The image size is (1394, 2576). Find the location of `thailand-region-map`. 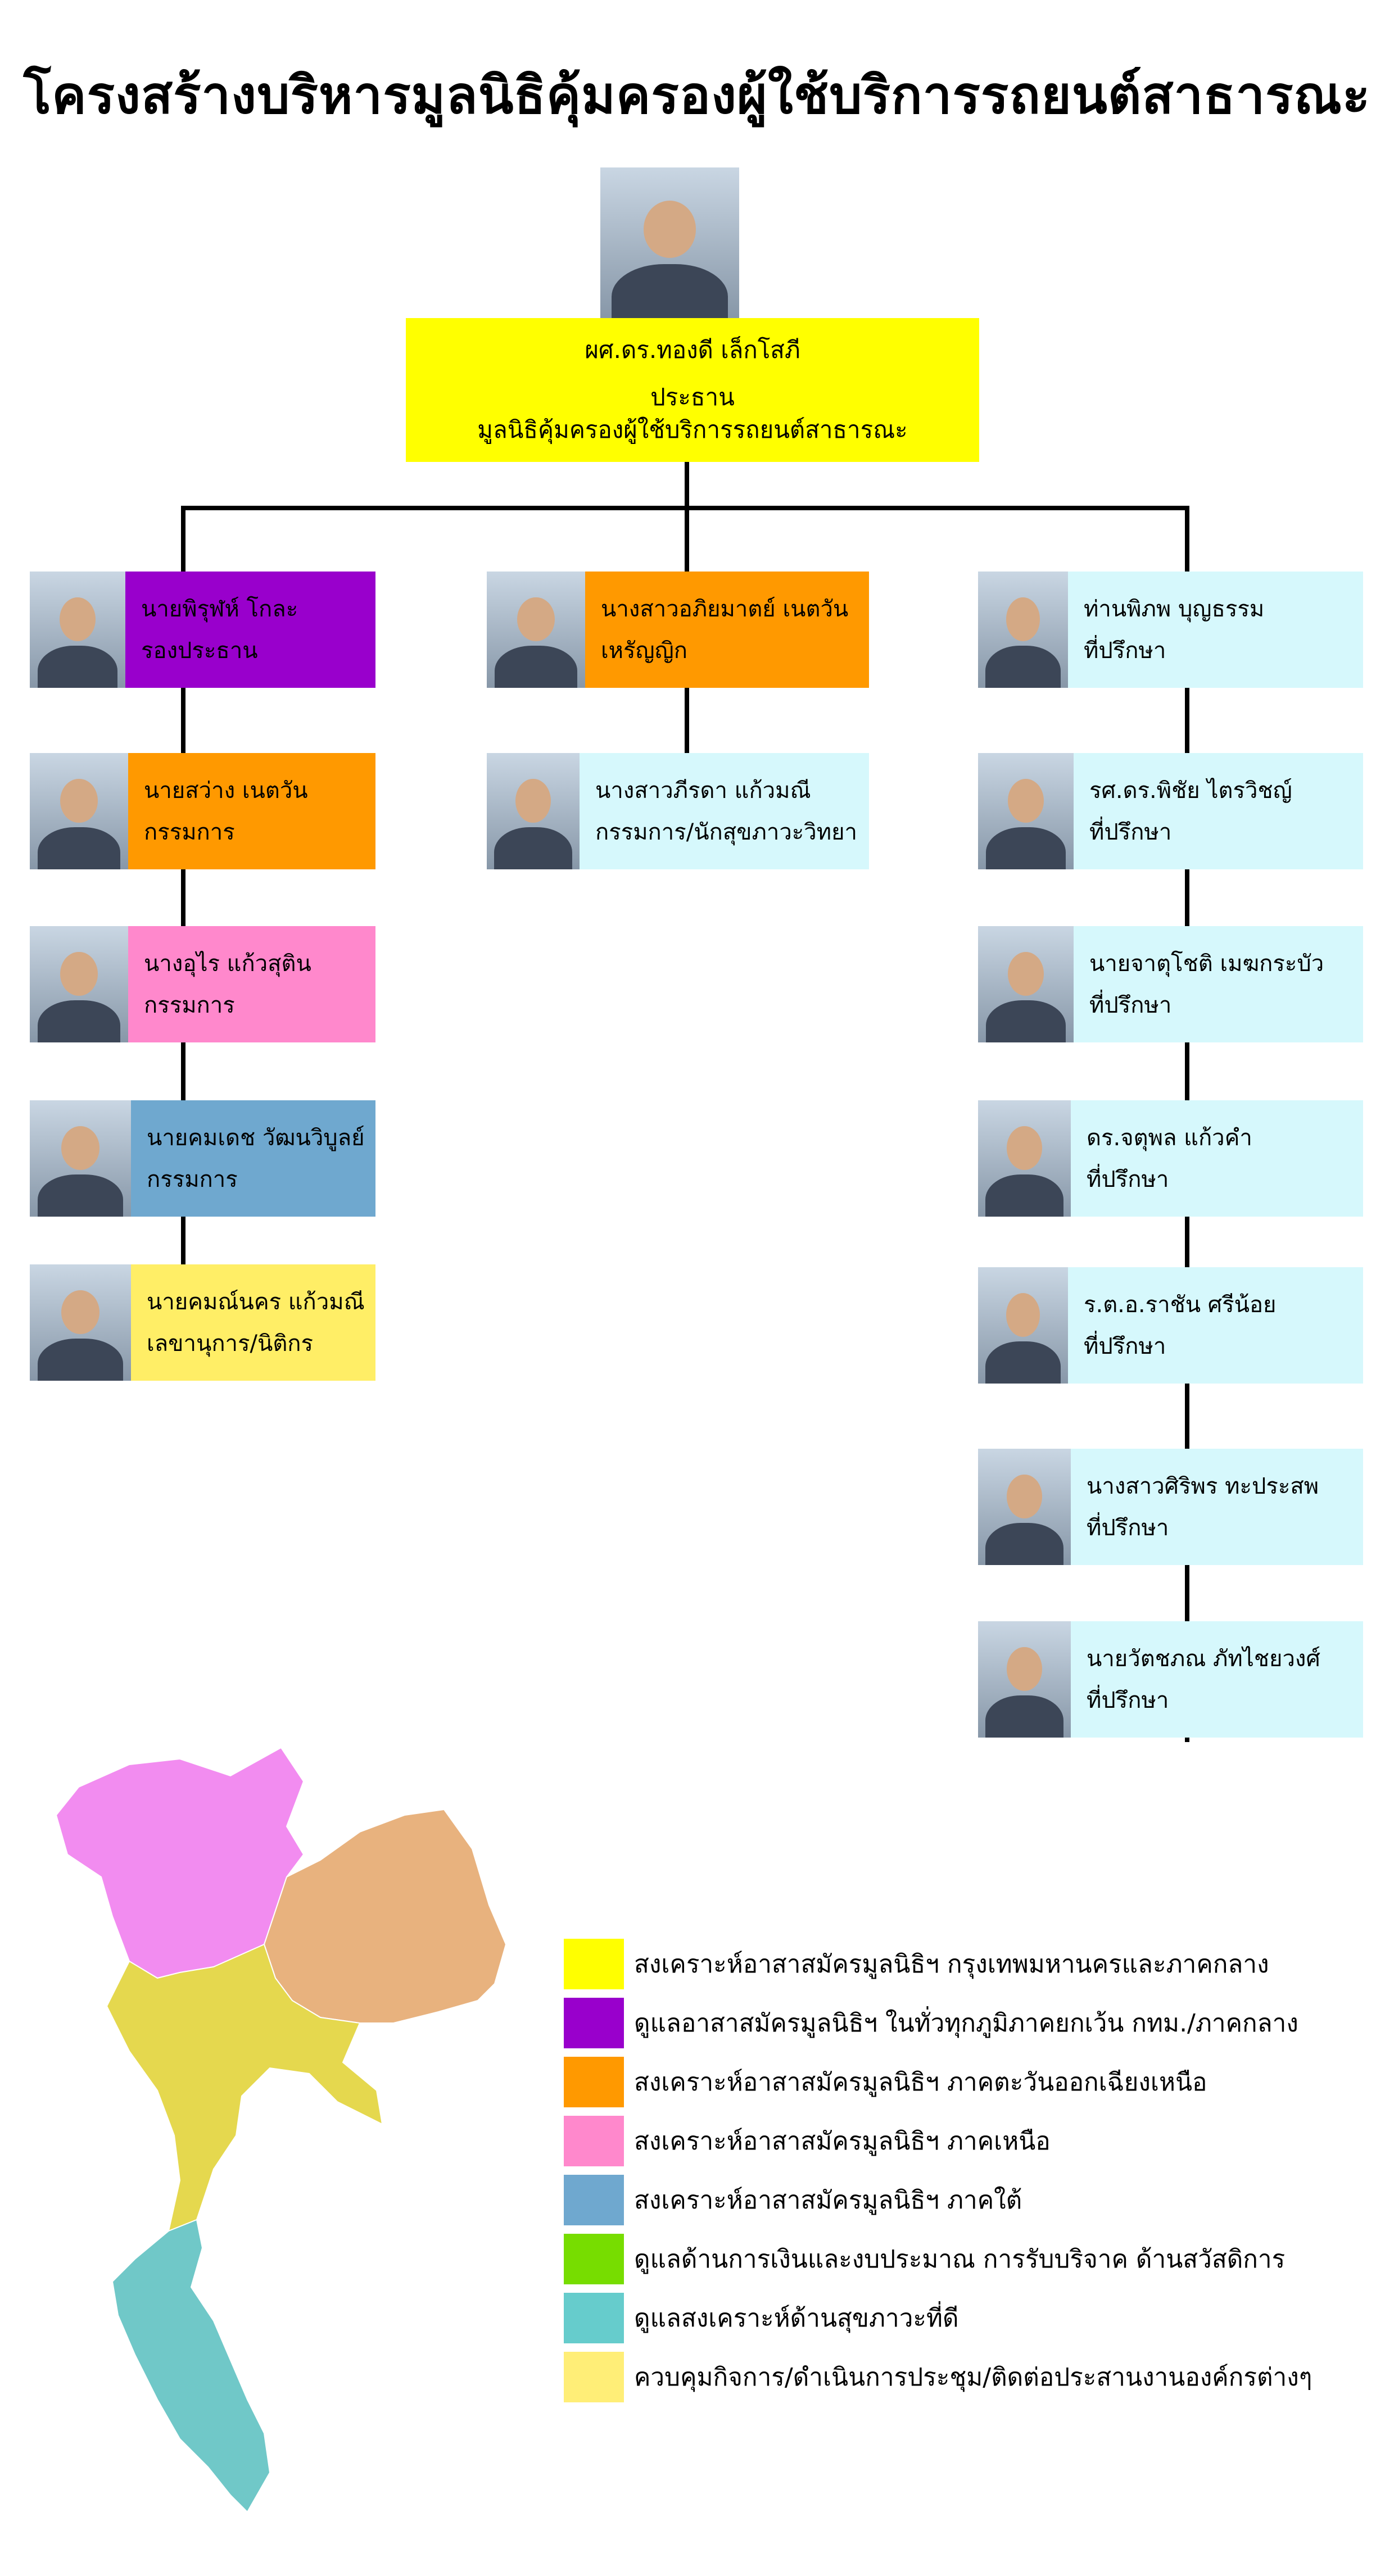

thailand-region-map is located at coordinates (281, 2130).